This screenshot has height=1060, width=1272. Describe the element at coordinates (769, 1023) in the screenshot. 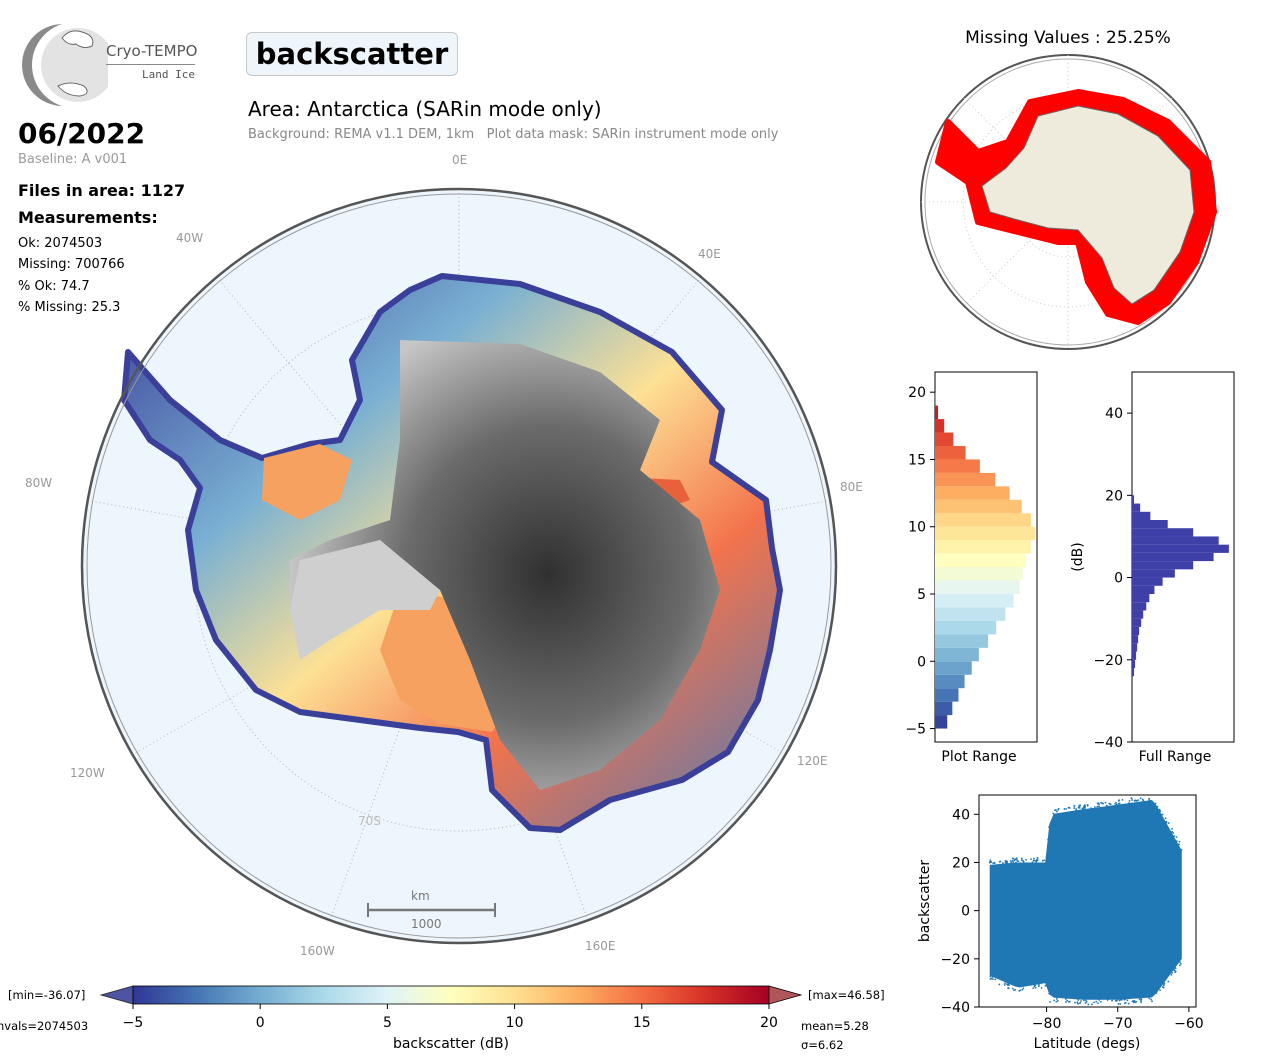

I see `colorbar-tick-label: 20` at that location.